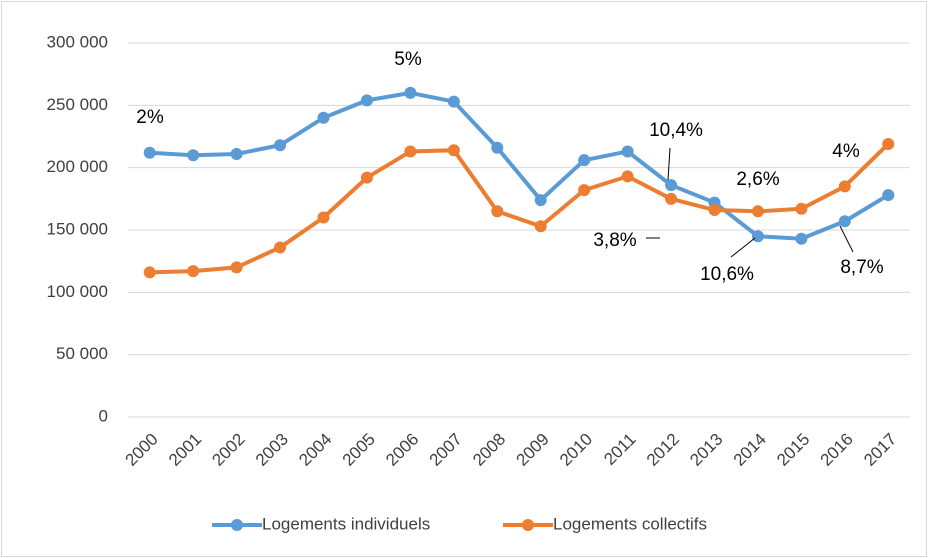 The height and width of the screenshot is (558, 928). What do you see at coordinates (77, 41) in the screenshot?
I see `y-tick-label: 300 000` at bounding box center [77, 41].